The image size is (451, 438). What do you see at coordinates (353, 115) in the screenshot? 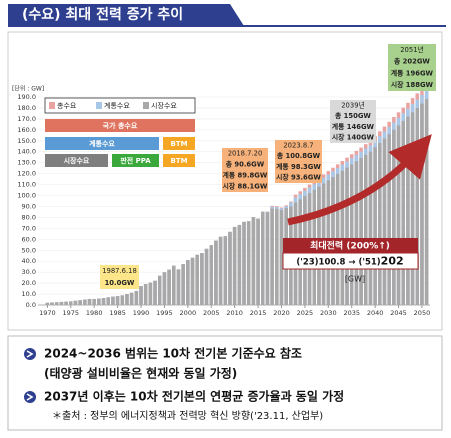
I see `annotation-line: 총 150GW` at bounding box center [353, 115].